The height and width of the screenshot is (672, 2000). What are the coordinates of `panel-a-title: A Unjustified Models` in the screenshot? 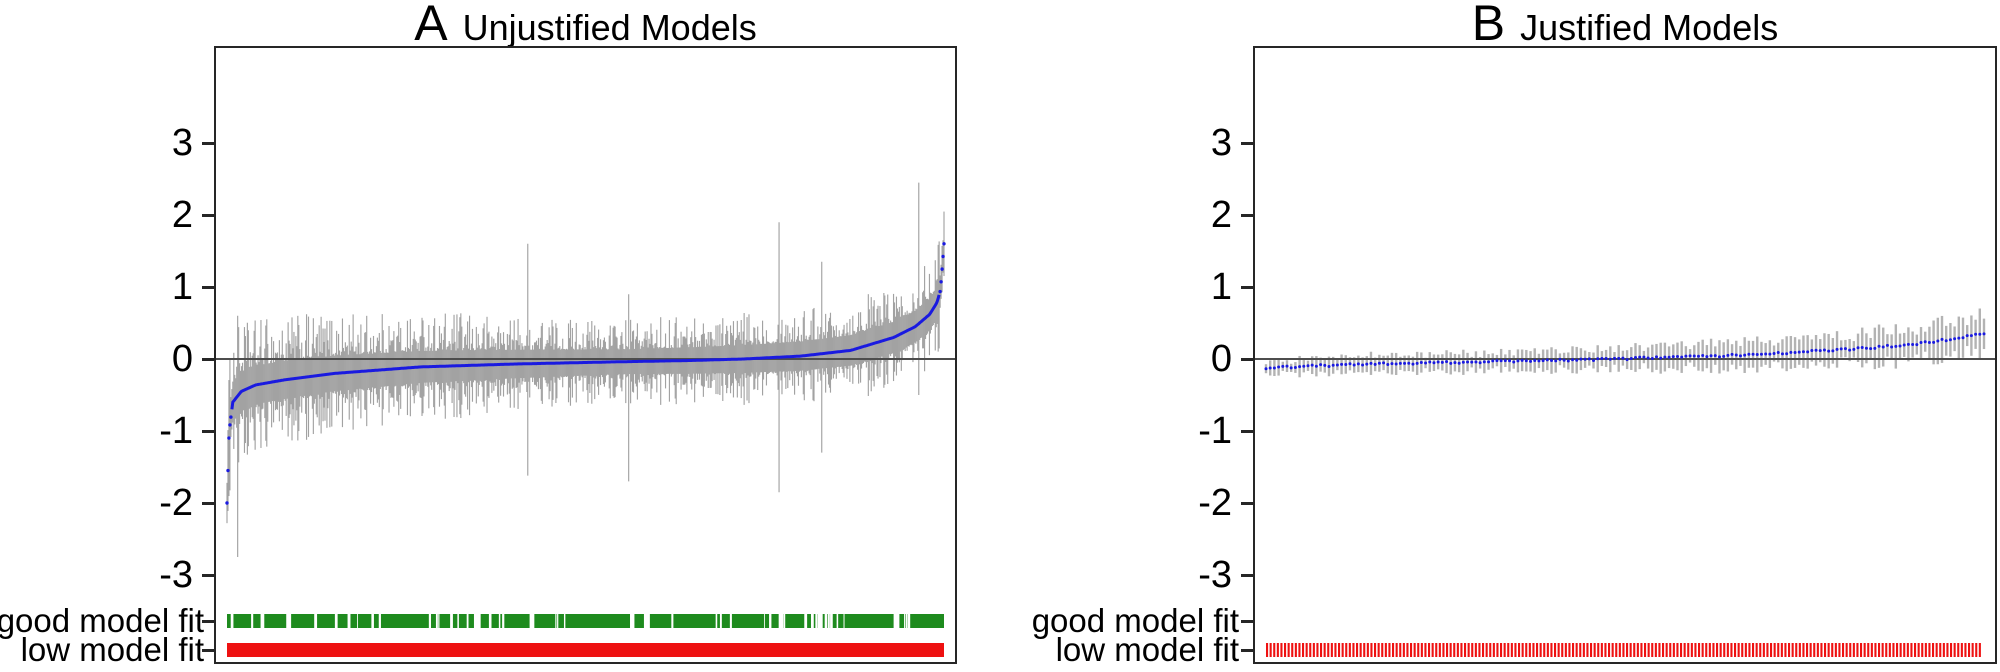 It's located at (585, 25).